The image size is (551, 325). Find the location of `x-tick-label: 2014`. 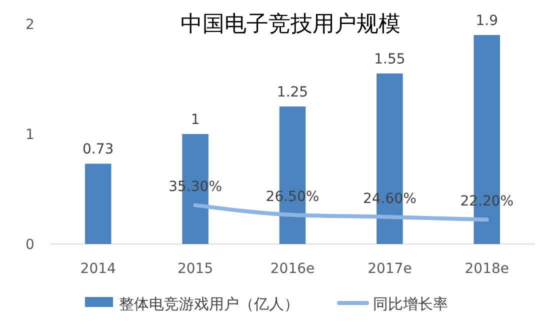

x-tick-label: 2014 is located at coordinates (98, 269).